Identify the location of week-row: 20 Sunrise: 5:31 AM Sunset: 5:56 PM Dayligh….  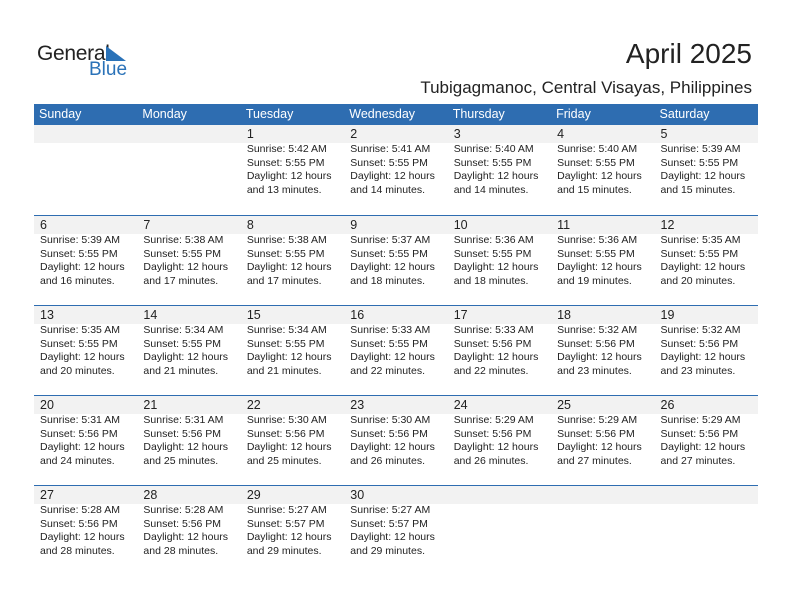
(396, 440).